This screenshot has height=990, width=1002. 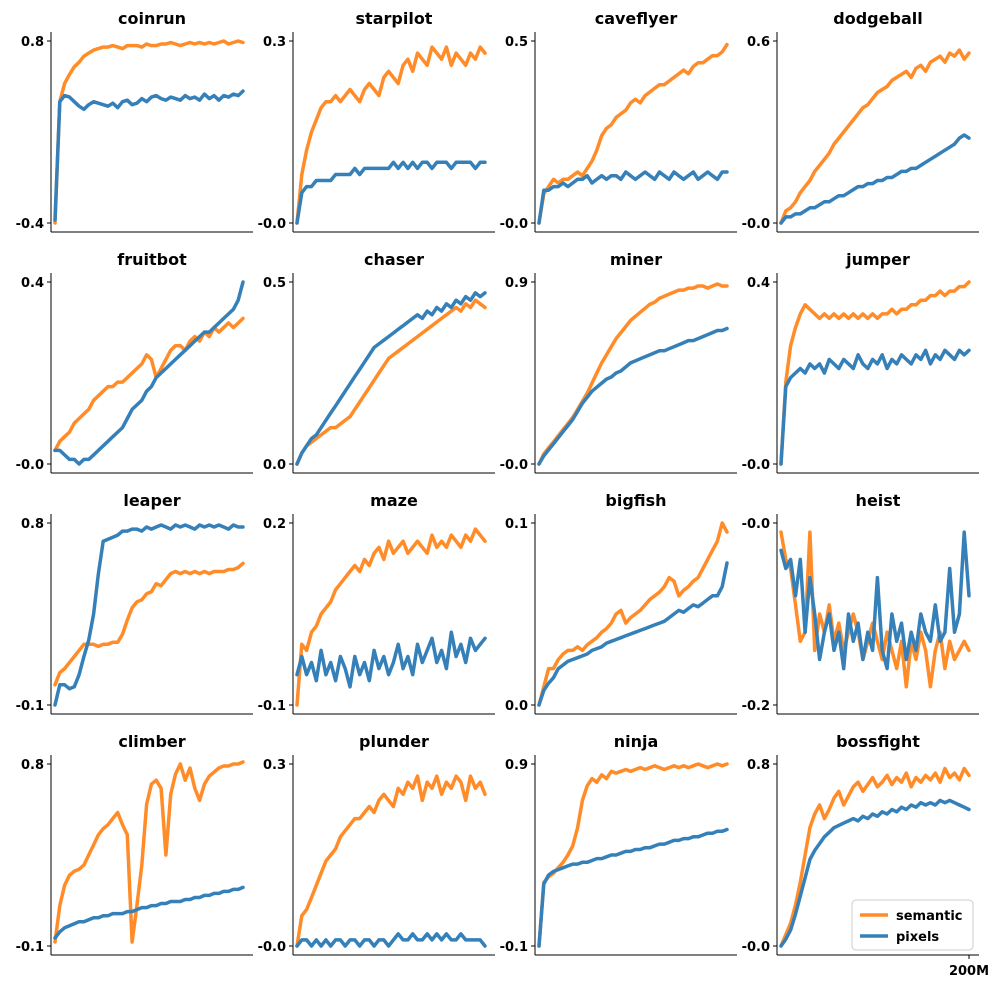 I want to click on panel-jumper: jumper -0.0 0.4, so click(x=860, y=362).